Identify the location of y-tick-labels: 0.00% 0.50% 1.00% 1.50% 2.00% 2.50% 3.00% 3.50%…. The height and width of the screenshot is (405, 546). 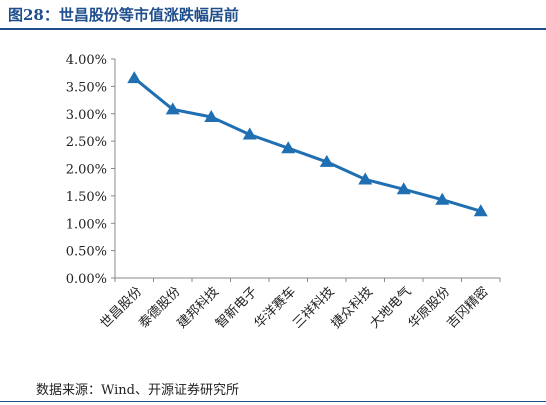
(86, 170).